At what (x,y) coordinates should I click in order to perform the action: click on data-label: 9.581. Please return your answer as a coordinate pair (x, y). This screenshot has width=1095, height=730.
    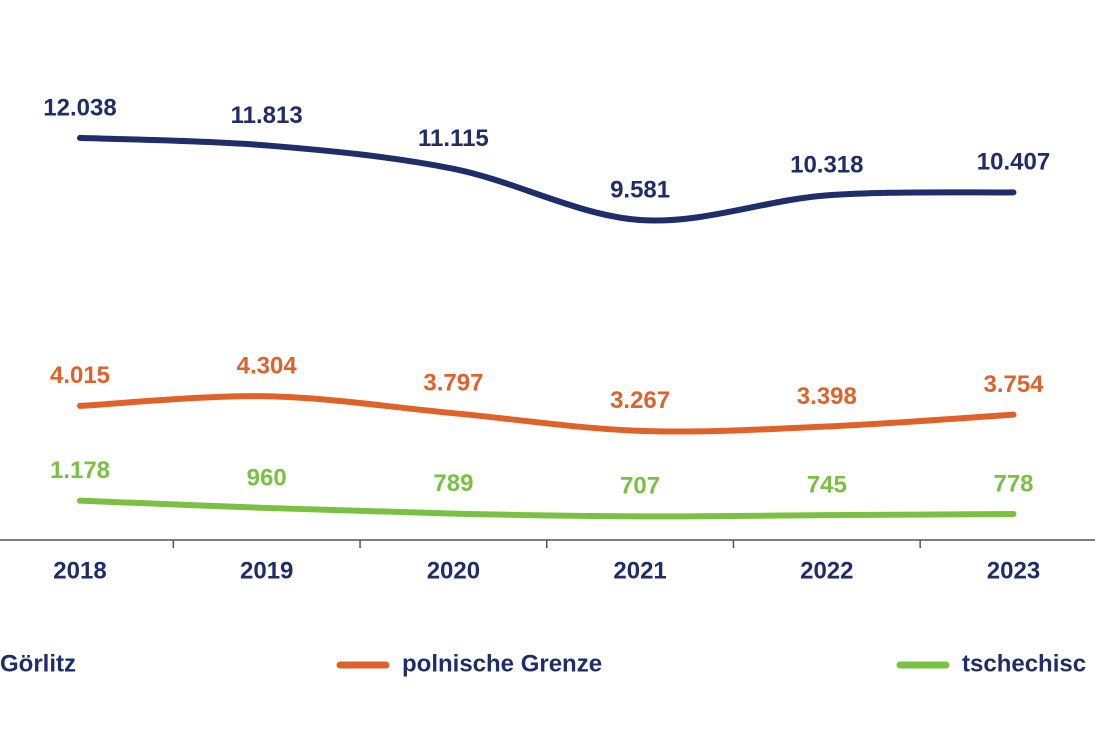
    Looking at the image, I should click on (640, 189).